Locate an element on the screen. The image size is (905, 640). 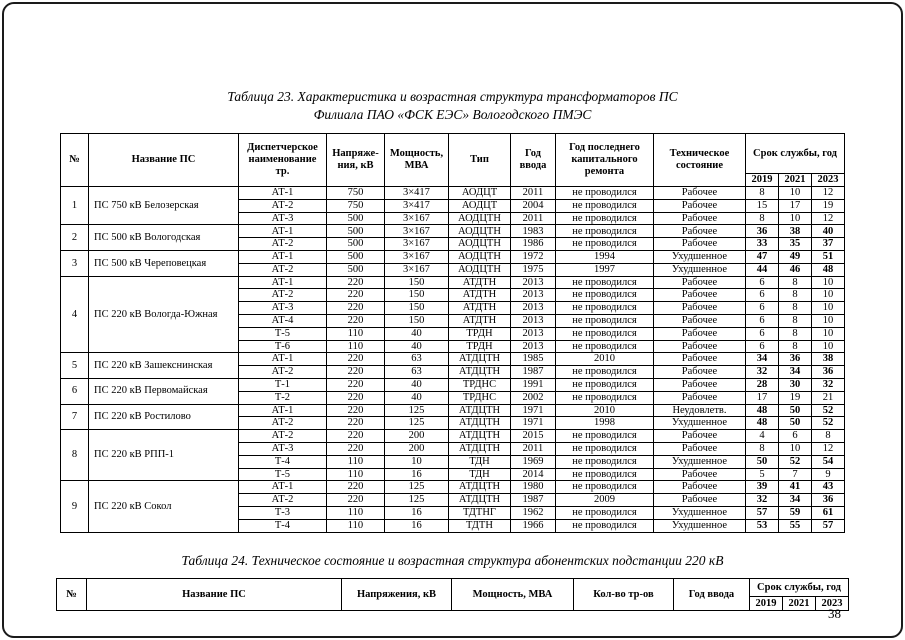
service-life-2021: 49 is located at coordinates (794, 257).